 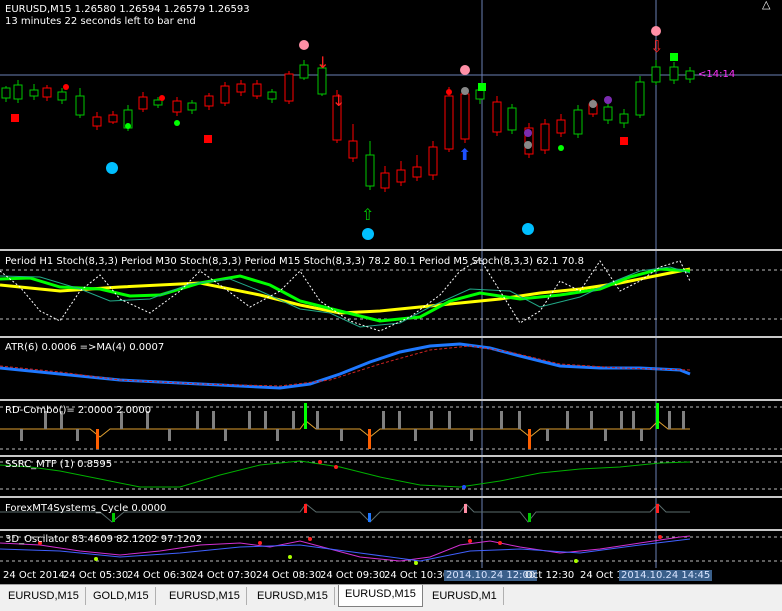 I want to click on ssrc-label: SSRC_MTF (1) 0.8595, so click(x=59, y=464).